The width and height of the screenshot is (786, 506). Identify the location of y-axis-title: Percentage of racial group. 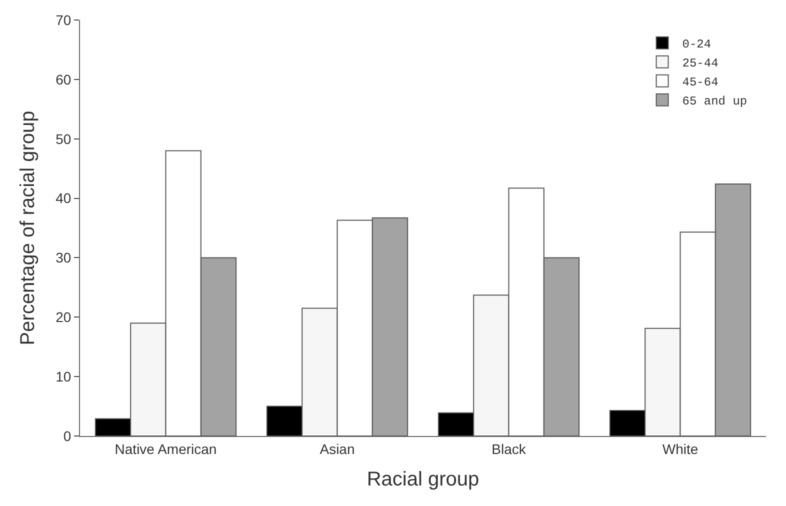
(28, 228).